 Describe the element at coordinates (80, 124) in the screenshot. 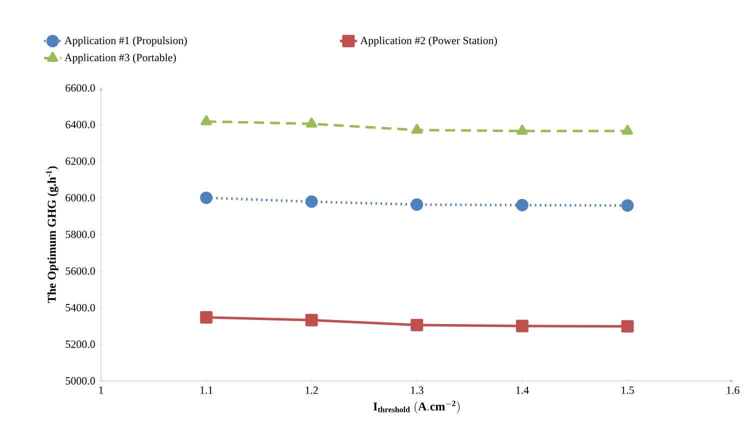

I see `y-tick-label: 6400.0` at that location.